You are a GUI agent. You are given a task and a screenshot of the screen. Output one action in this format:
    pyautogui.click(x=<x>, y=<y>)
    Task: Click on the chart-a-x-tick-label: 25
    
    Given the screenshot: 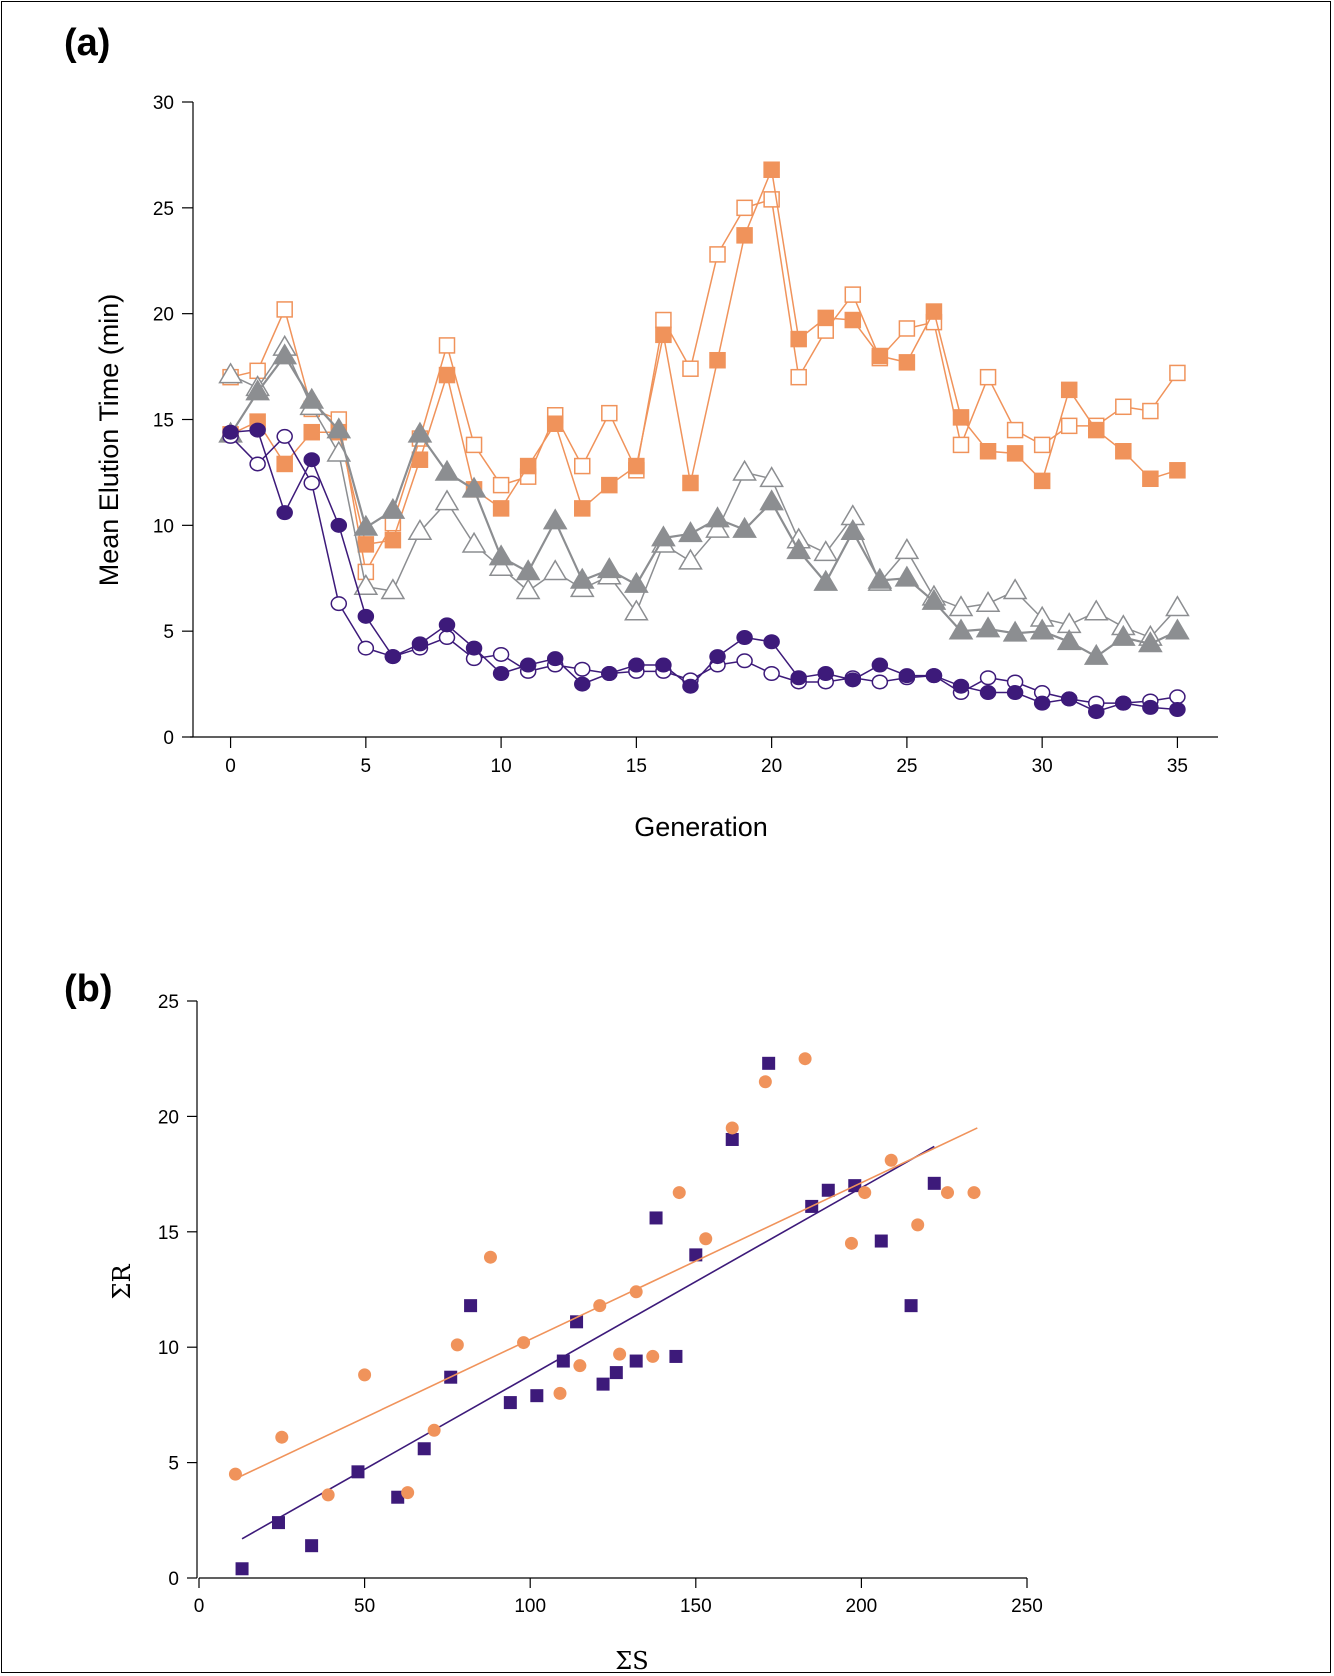 What is the action you would take?
    pyautogui.click(x=906, y=766)
    